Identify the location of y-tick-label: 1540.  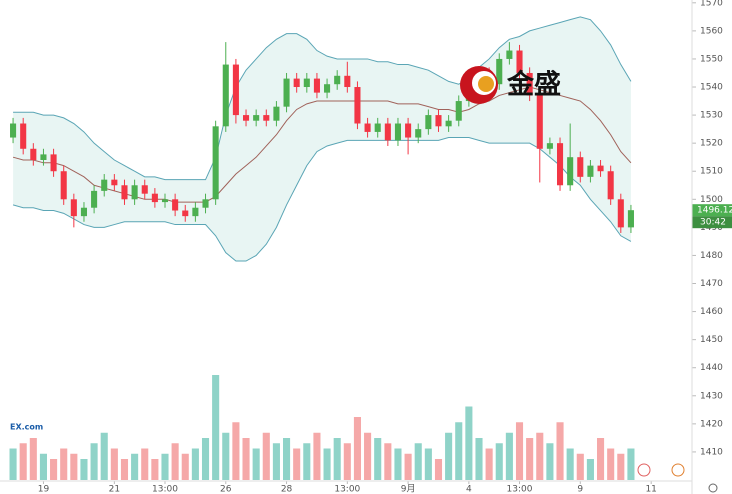
(711, 88).